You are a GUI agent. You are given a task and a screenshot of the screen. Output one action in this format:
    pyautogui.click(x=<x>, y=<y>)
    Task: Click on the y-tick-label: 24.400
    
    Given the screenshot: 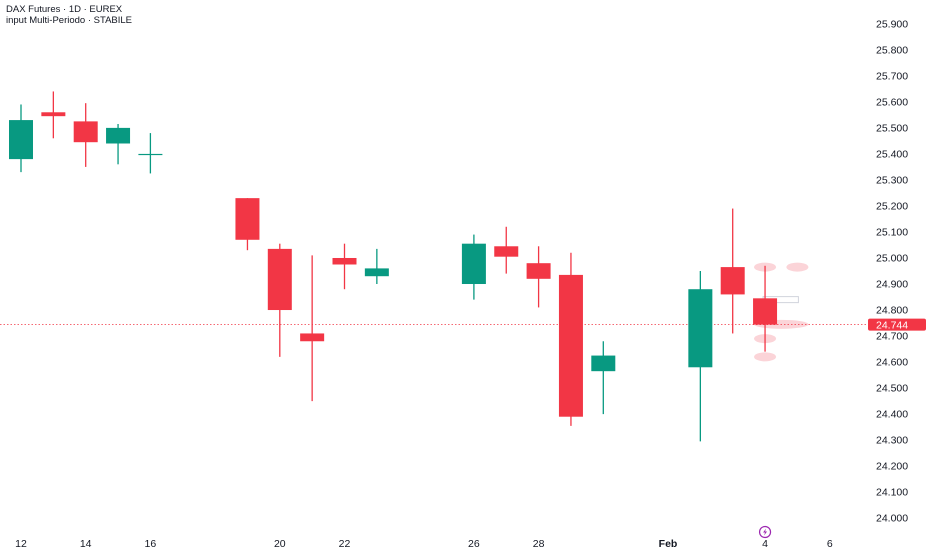 What is the action you would take?
    pyautogui.click(x=892, y=415)
    